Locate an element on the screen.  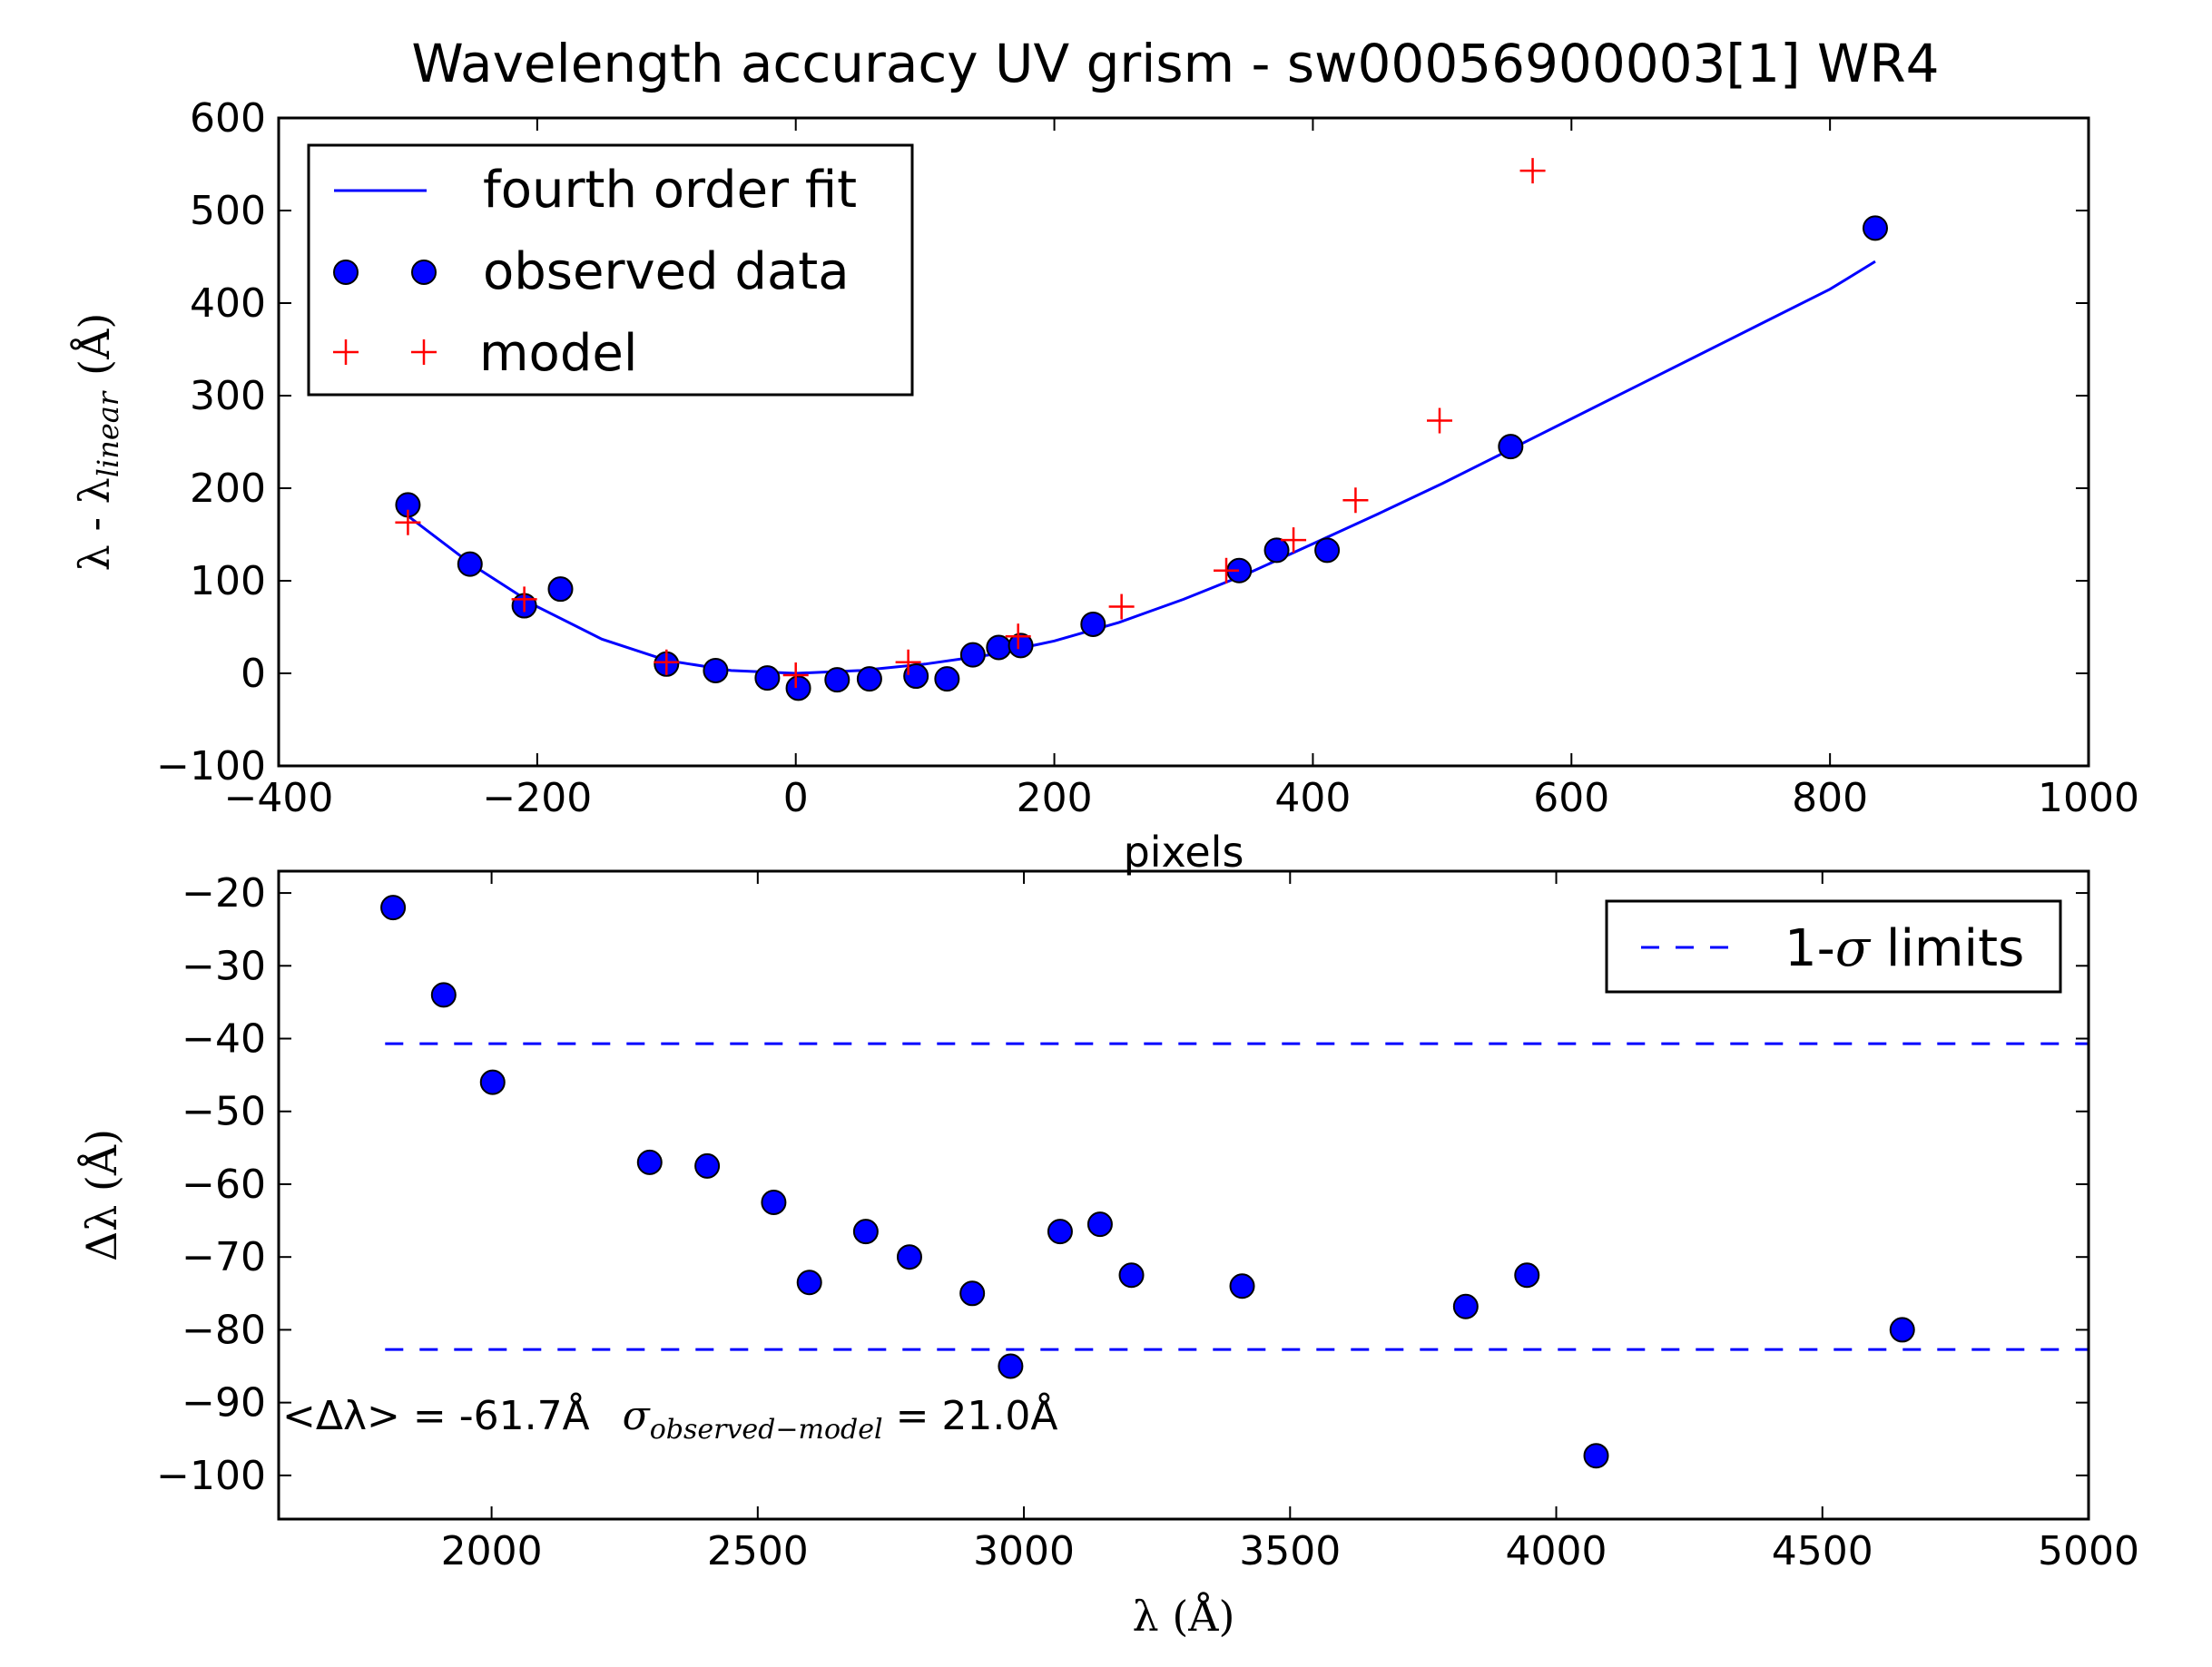
bottom-xtick-label: 5000 is located at coordinates (2088, 1551).